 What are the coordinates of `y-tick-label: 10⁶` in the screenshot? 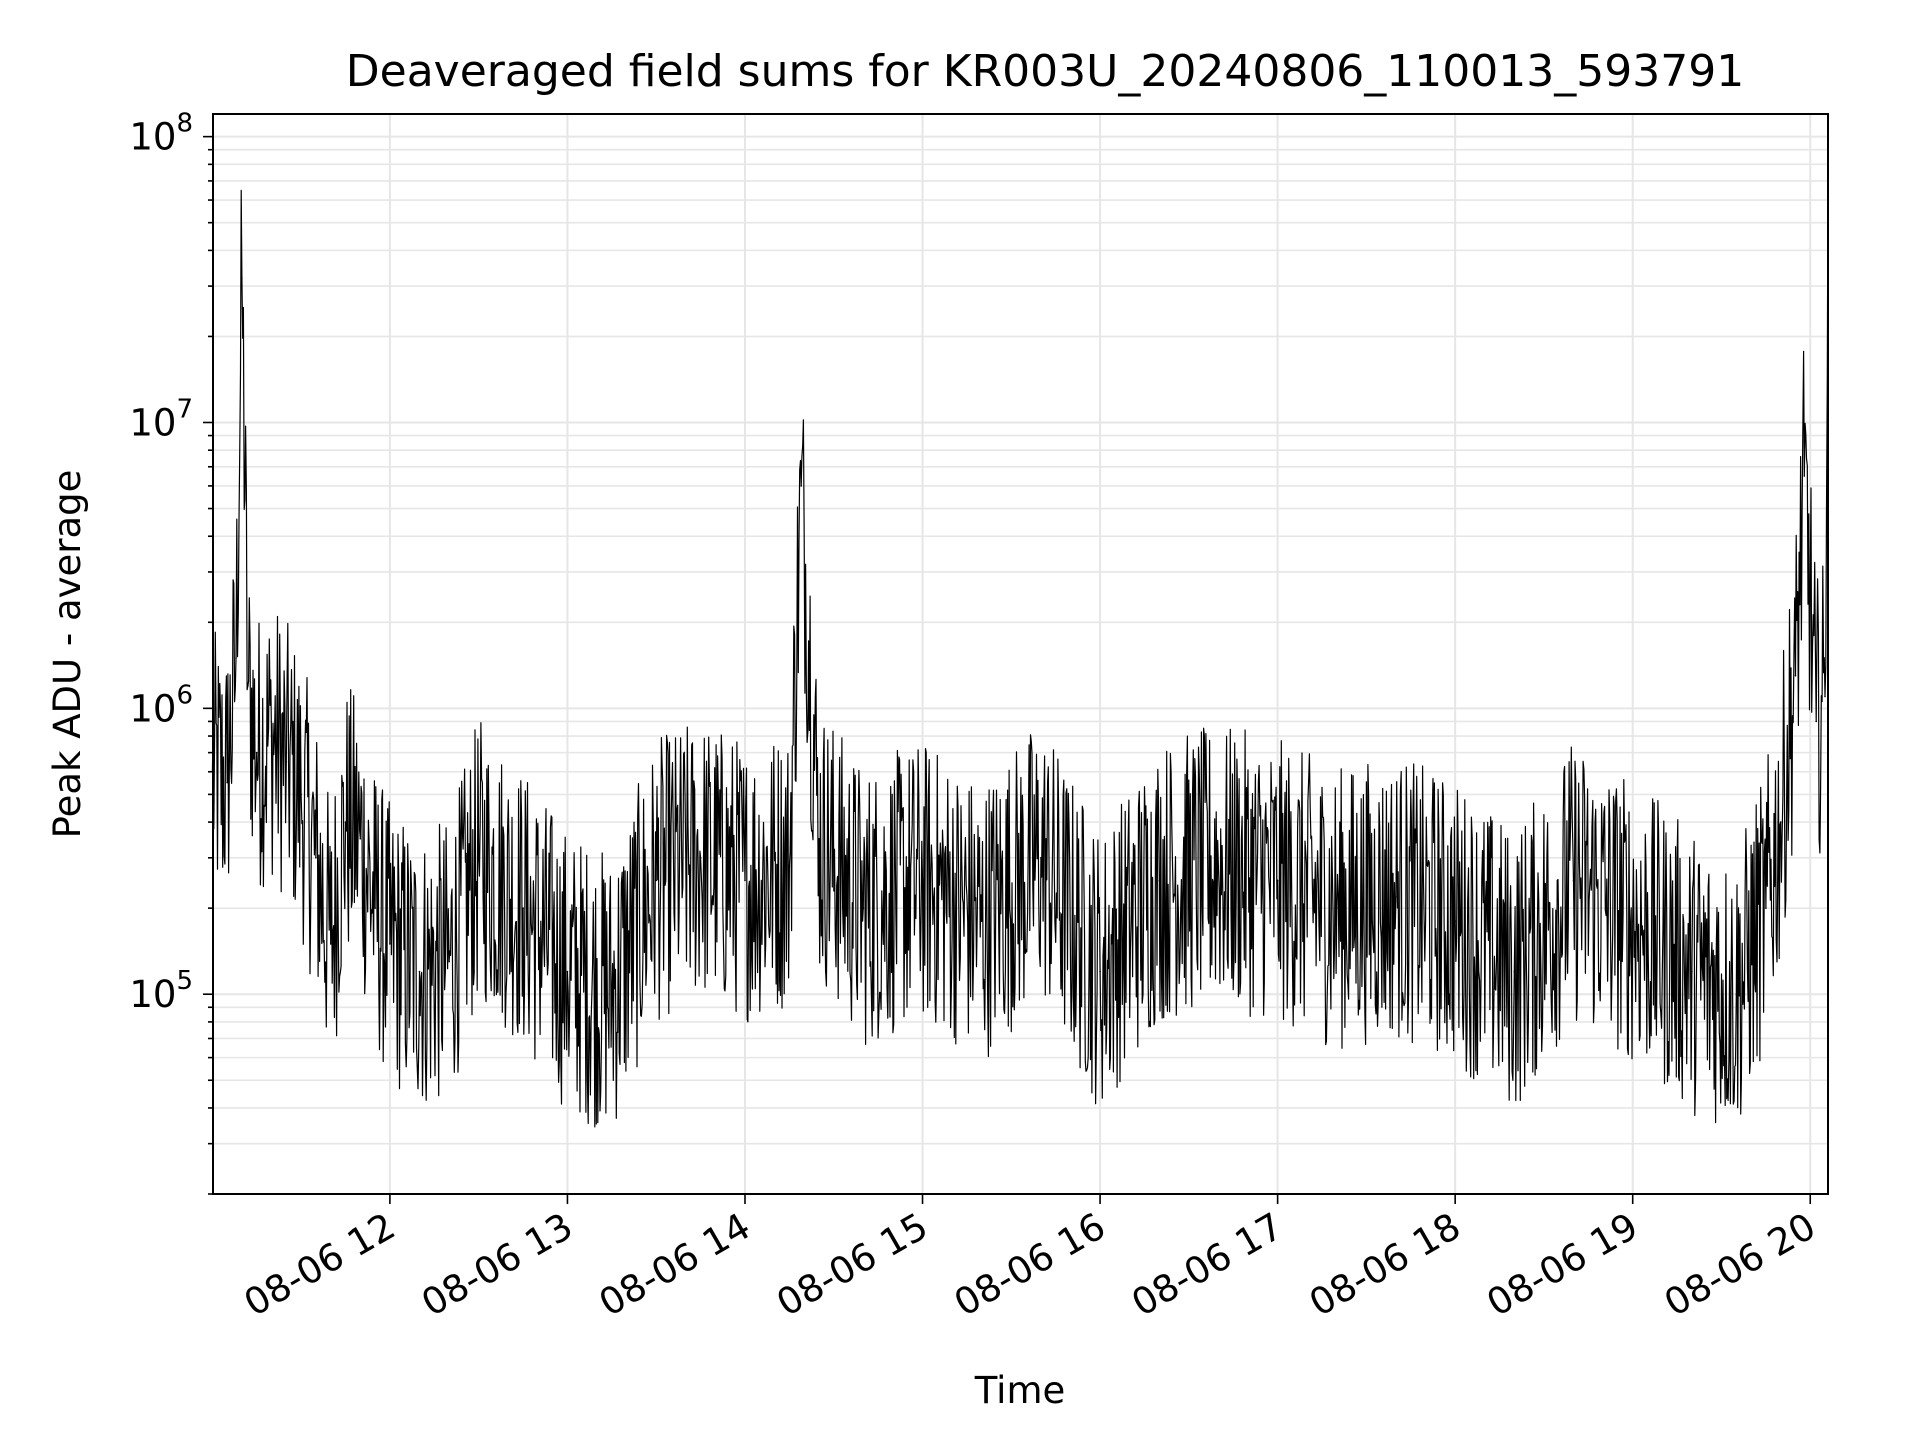 It's located at (161, 705).